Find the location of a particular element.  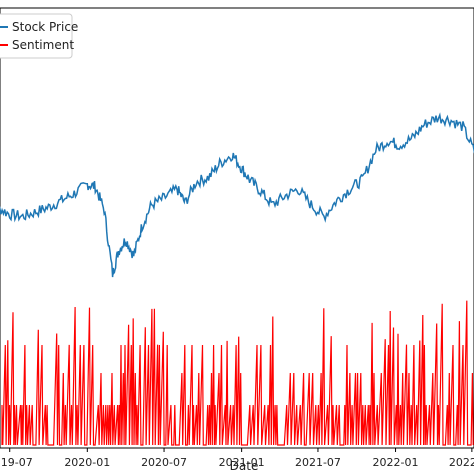

legend: Stock Price Sentiment is located at coordinates (39, 36).